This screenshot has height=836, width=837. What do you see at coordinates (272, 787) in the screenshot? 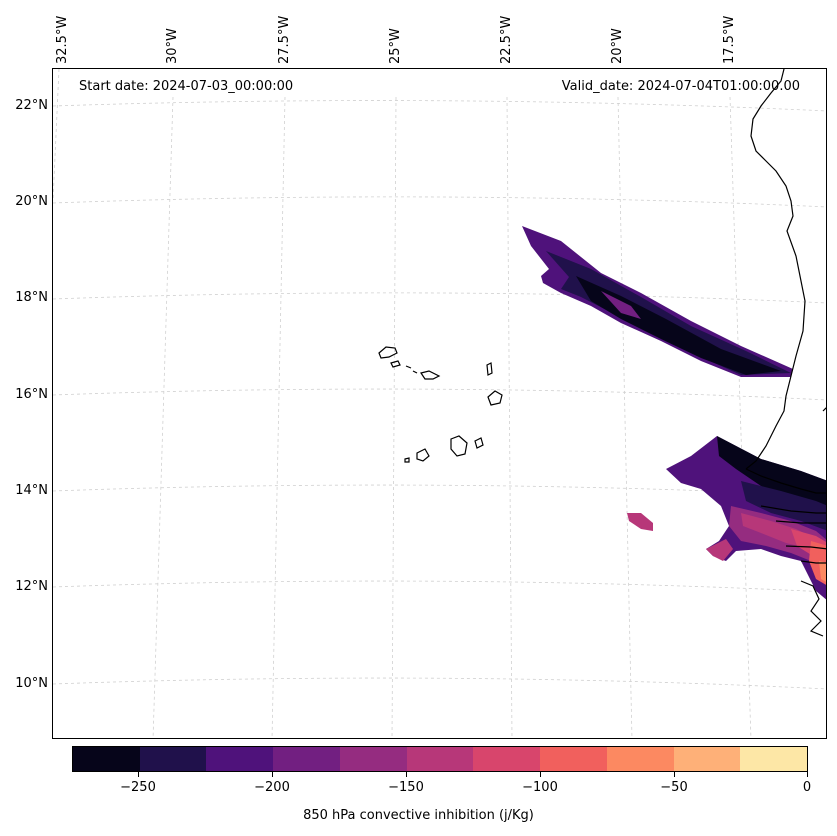
I see `colorbar-tick-label: −200` at bounding box center [272, 787].